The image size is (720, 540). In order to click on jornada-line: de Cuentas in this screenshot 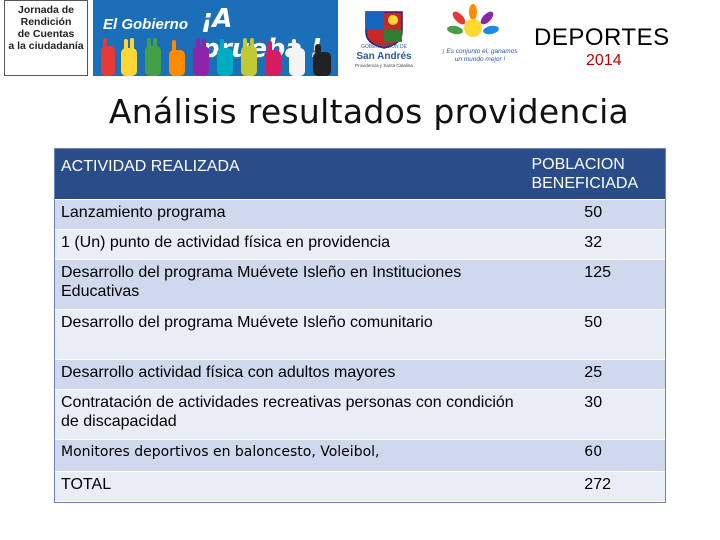, I will do `click(46, 34)`.